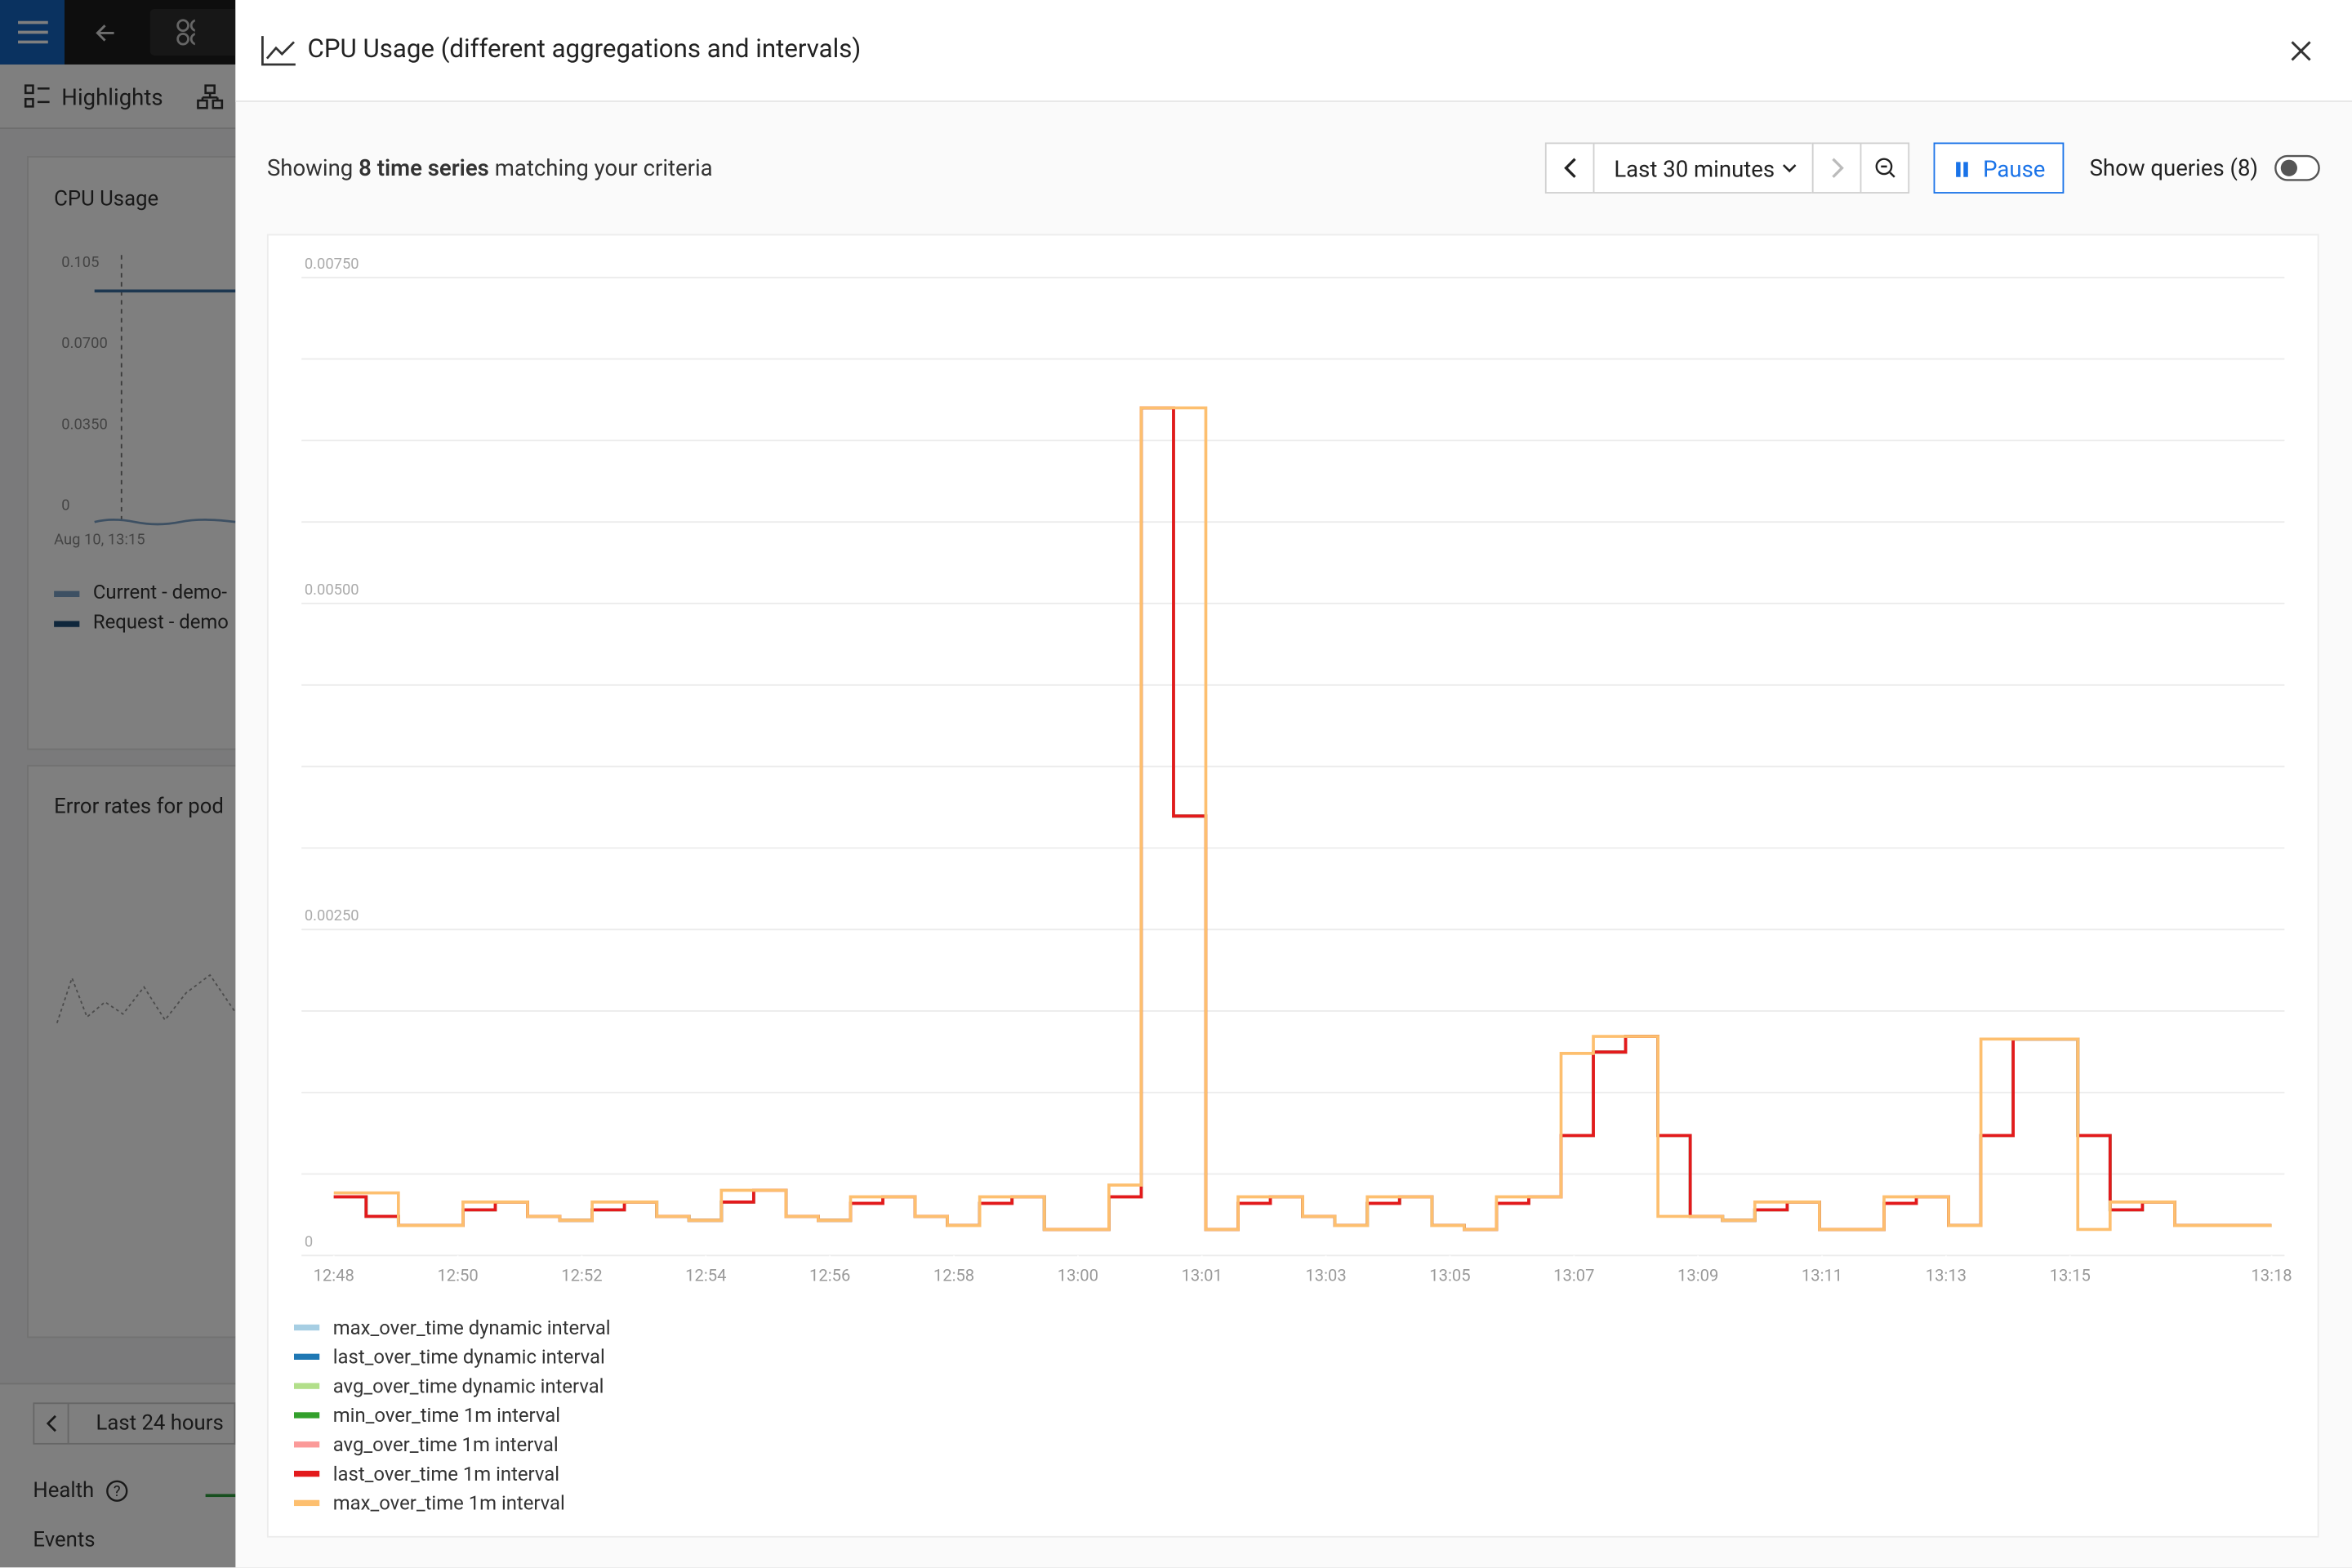 The image size is (2352, 1568). What do you see at coordinates (309, 1241) in the screenshot?
I see `y-tick-label: 0` at bounding box center [309, 1241].